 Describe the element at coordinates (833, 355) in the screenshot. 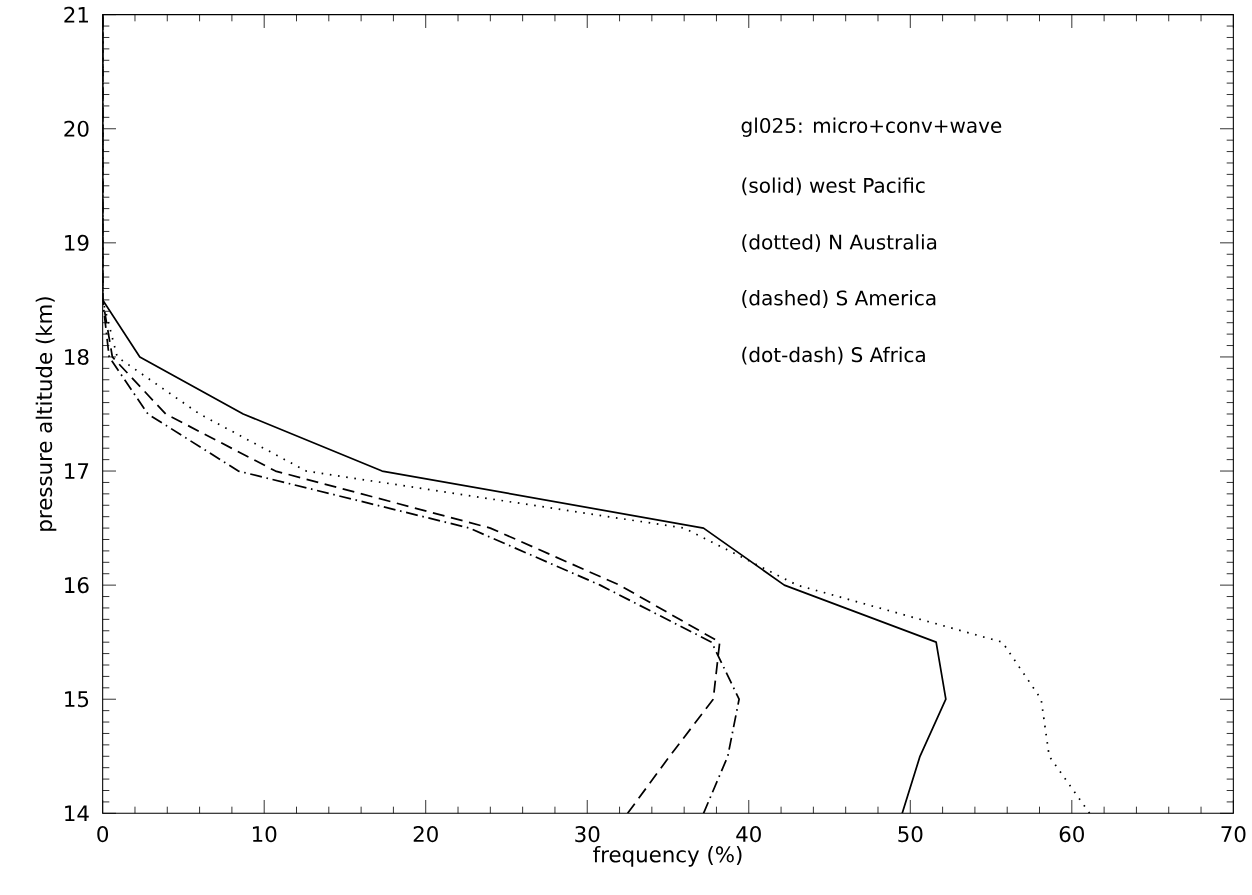

I see `annotation: (dot-dash) S Africa` at that location.